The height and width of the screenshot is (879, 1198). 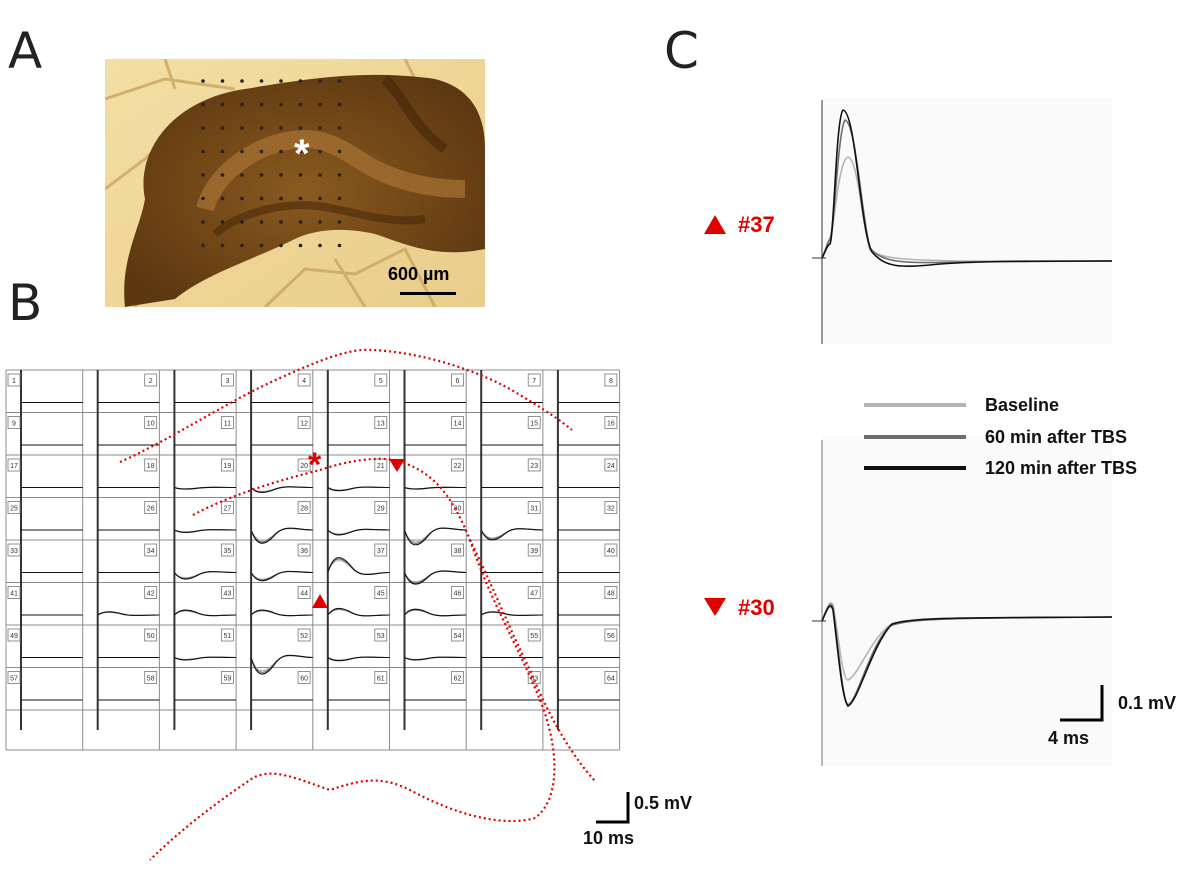 I want to click on electrode-number: 8, so click(x=611, y=381).